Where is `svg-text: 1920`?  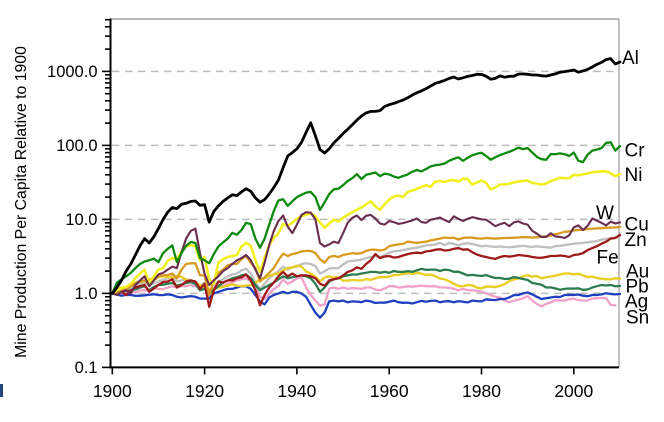 svg-text: 1920 is located at coordinates (204, 391).